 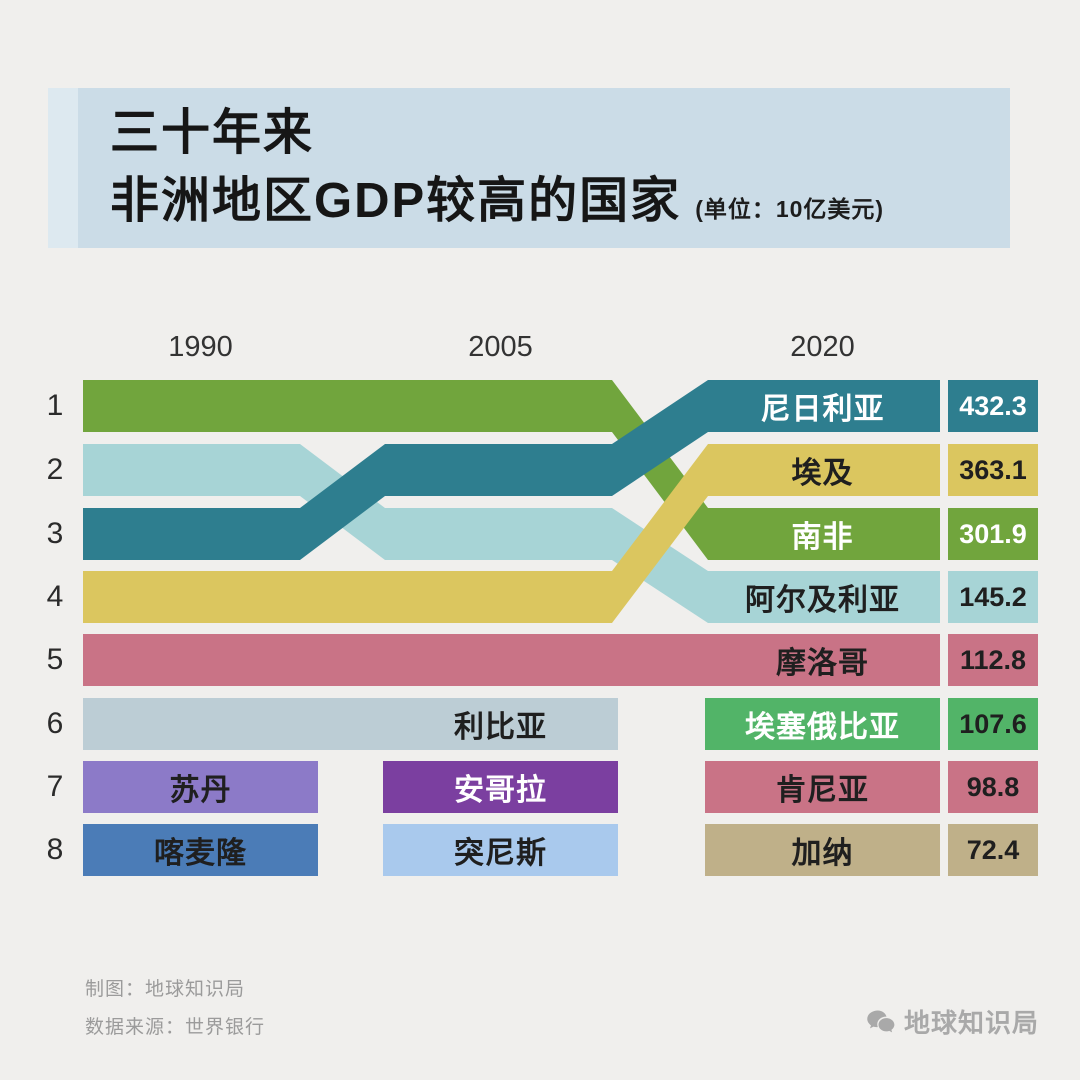 What do you see at coordinates (993, 406) in the screenshot?
I see `value-box-nigeria: 432.3` at bounding box center [993, 406].